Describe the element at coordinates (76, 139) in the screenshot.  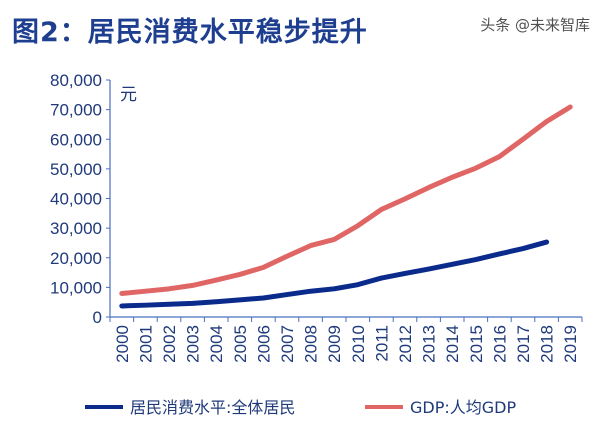
I see `y-tick-label: 60,000` at that location.